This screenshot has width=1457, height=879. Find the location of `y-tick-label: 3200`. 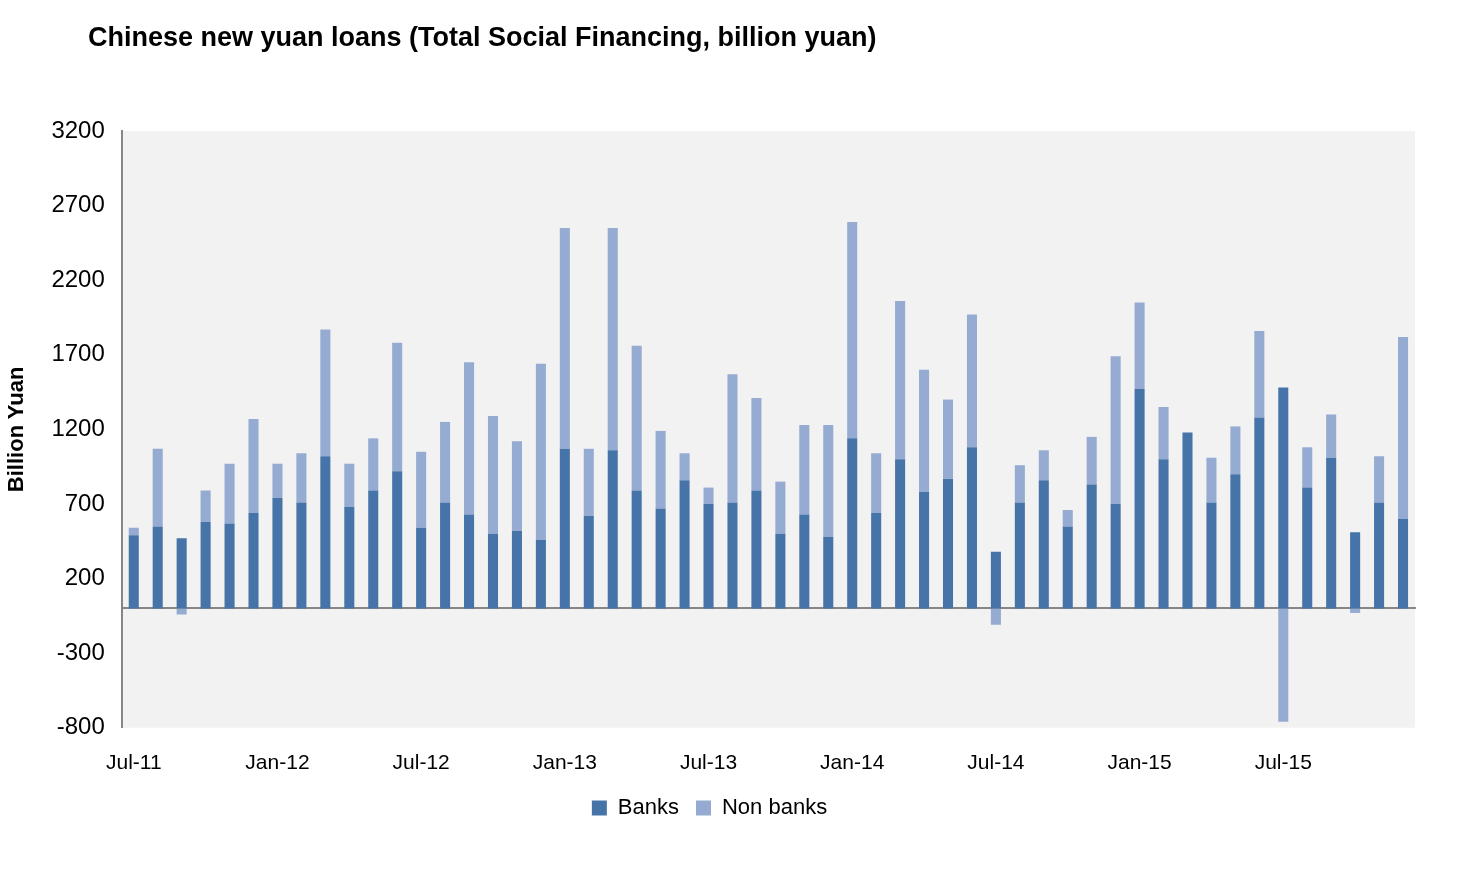

y-tick-label: 3200 is located at coordinates (78, 129).